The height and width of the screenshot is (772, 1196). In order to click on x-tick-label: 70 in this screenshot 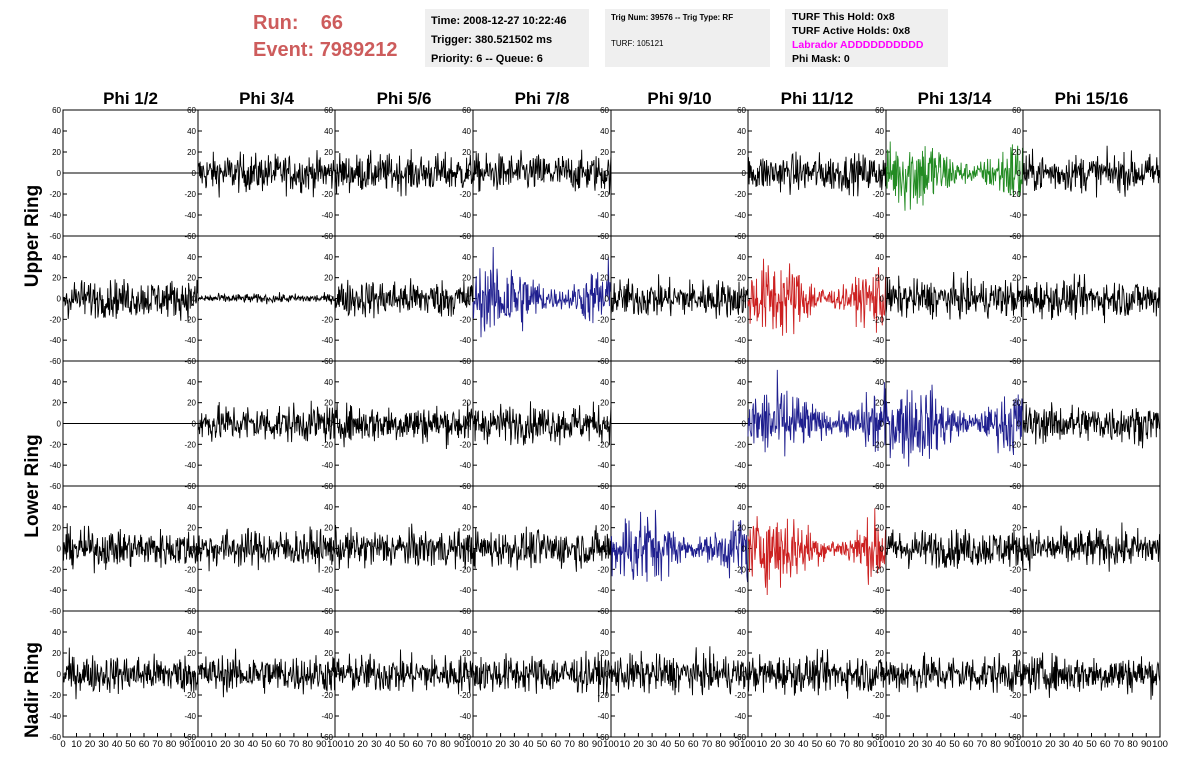, I will do `click(569, 744)`.